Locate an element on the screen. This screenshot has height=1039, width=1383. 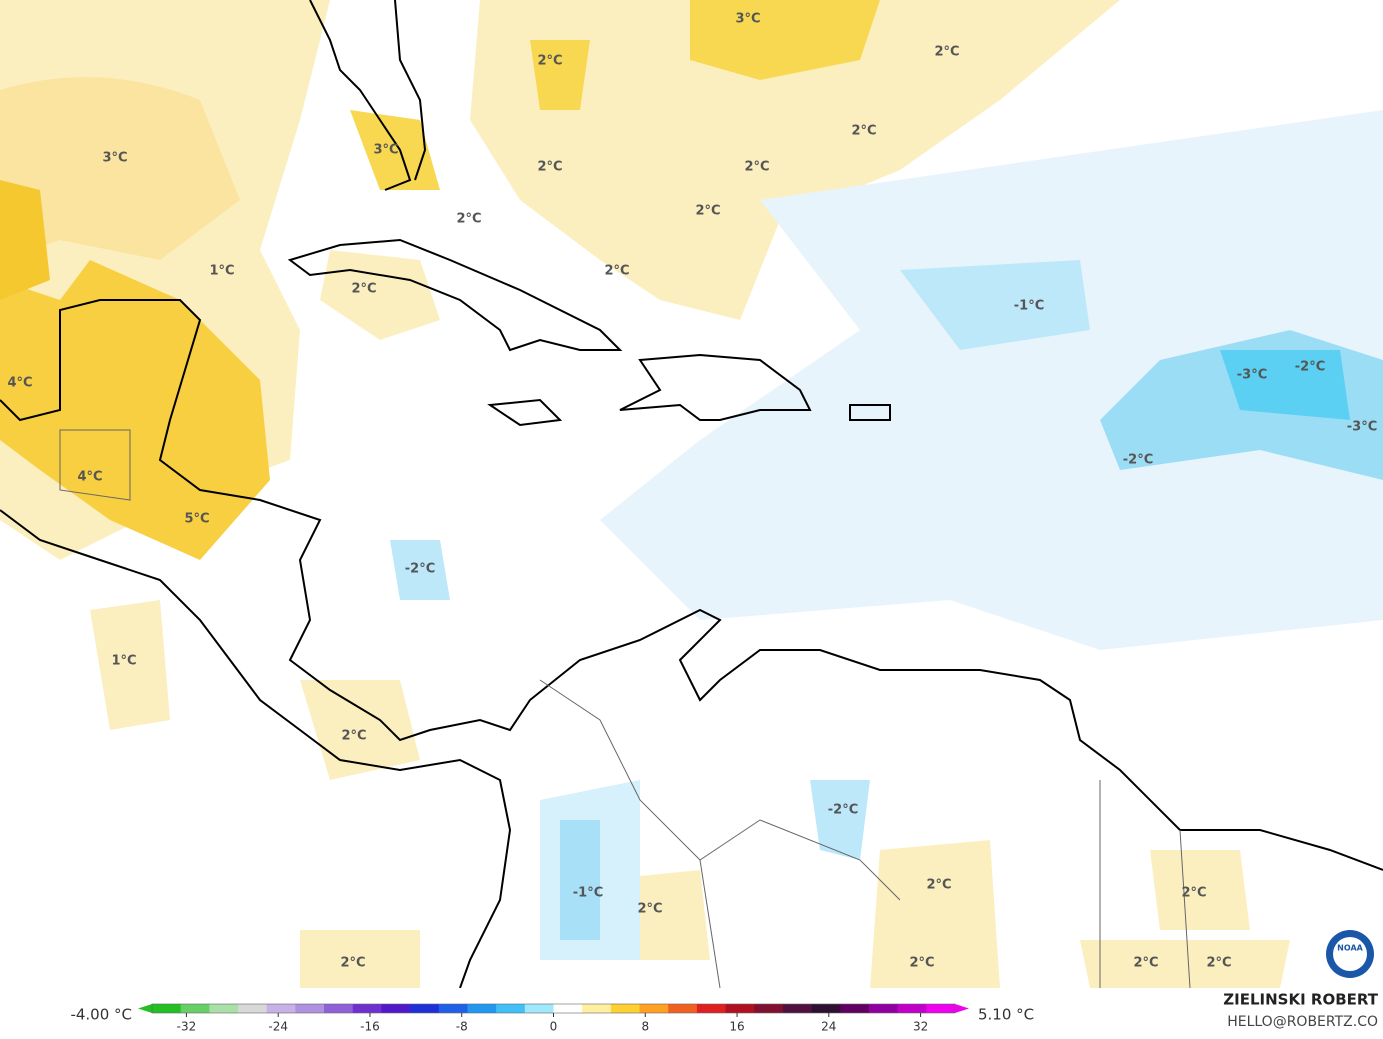
temperature-label: 5°C is located at coordinates (196, 519).